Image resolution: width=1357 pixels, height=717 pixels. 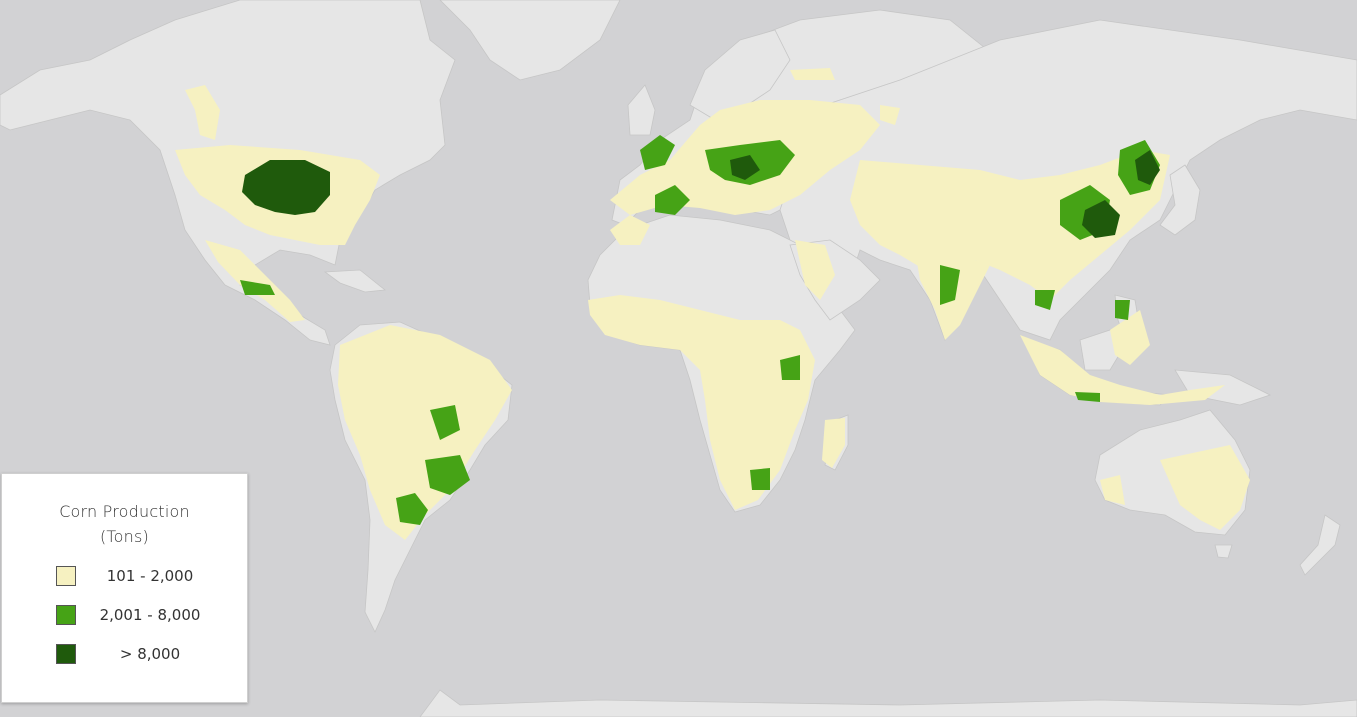 I want to click on new-zealand, so click(x=1320, y=545).